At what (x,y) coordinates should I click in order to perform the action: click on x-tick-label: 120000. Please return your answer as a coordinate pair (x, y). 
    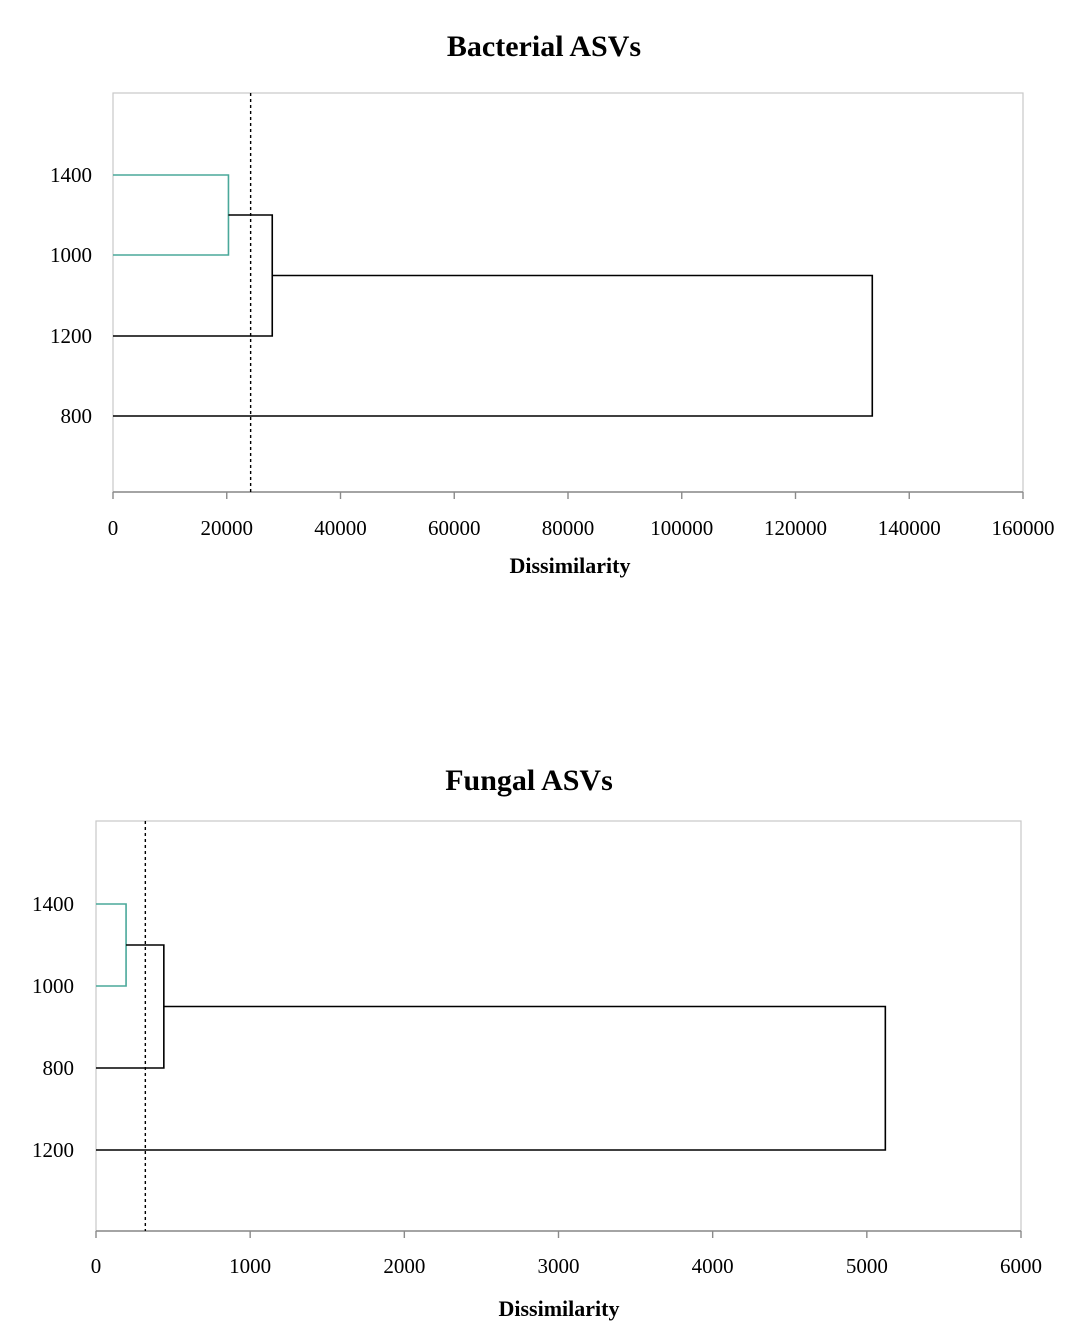
    Looking at the image, I should click on (795, 528).